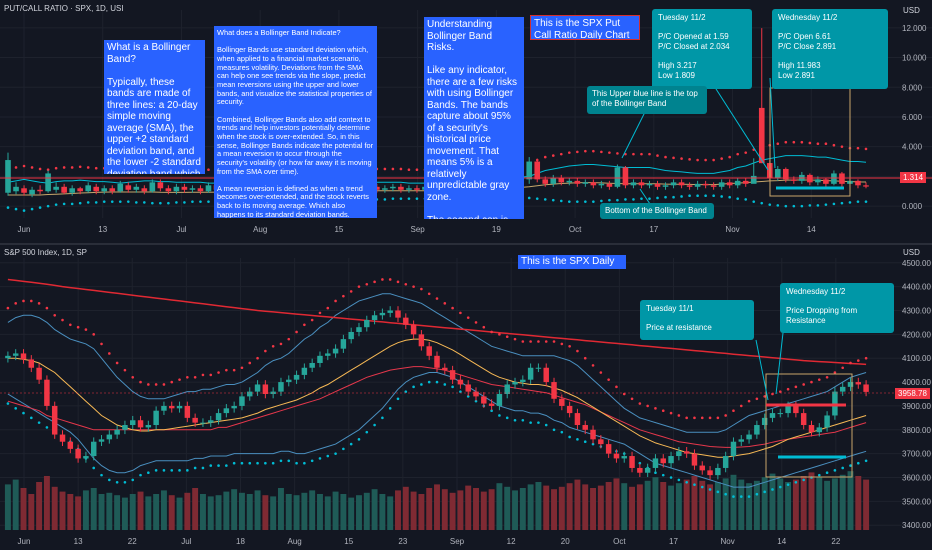 The height and width of the screenshot is (550, 932). Describe the element at coordinates (835, 541) in the screenshot. I see `x-tick-label: 22` at that location.